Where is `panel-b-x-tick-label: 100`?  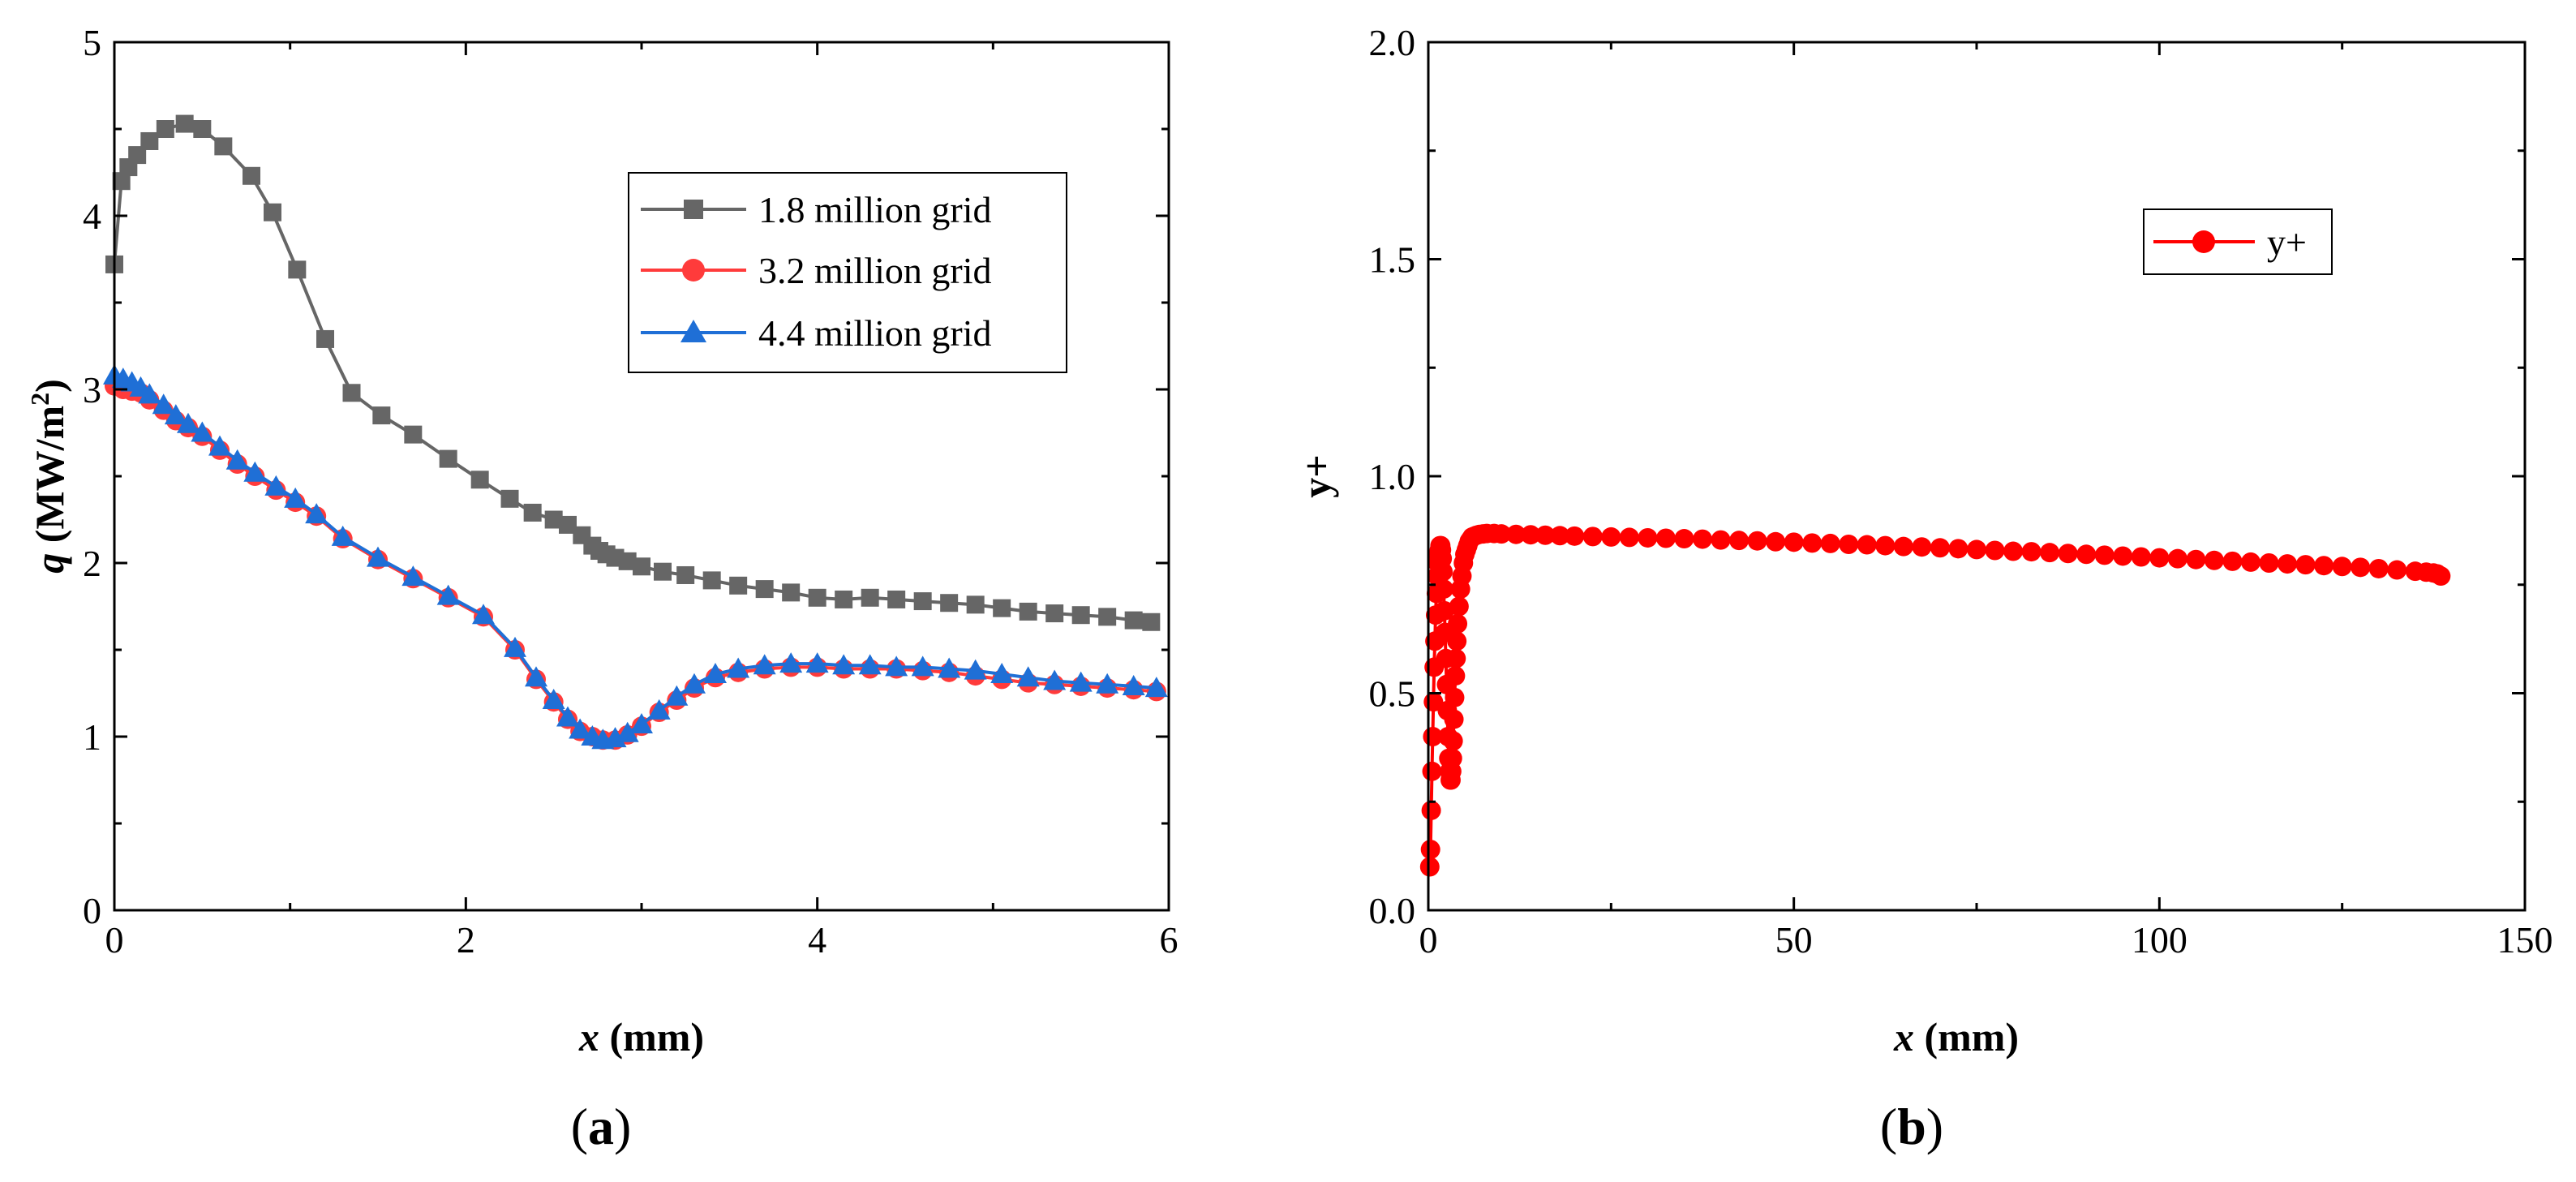
panel-b-x-tick-label: 100 is located at coordinates (2159, 940).